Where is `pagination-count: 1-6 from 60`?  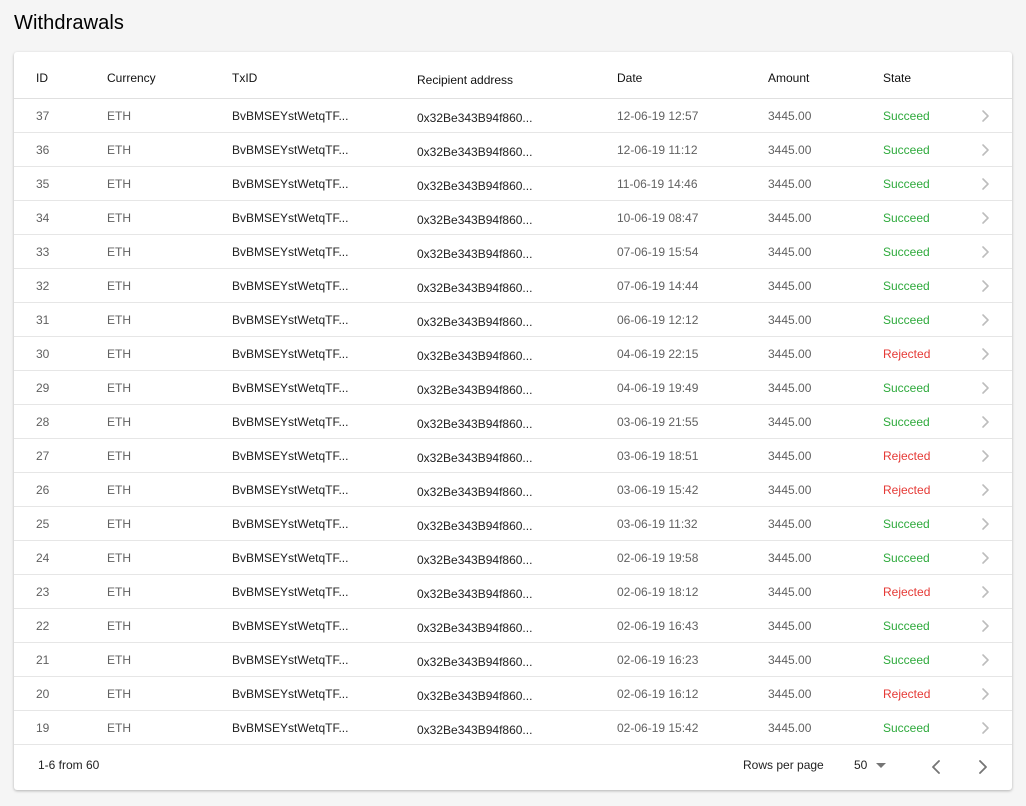 pagination-count: 1-6 from 60 is located at coordinates (69, 765).